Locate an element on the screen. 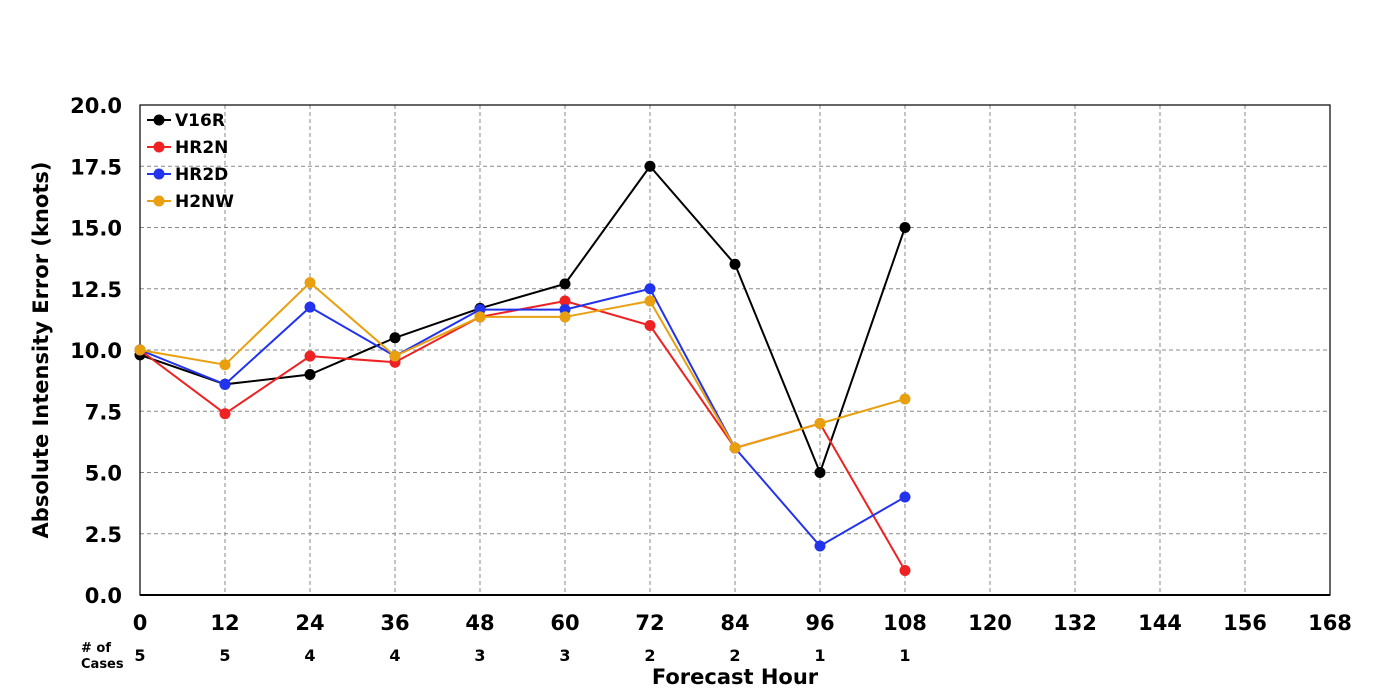 The height and width of the screenshot is (700, 1400). x-tick-label: 108 is located at coordinates (905, 623).